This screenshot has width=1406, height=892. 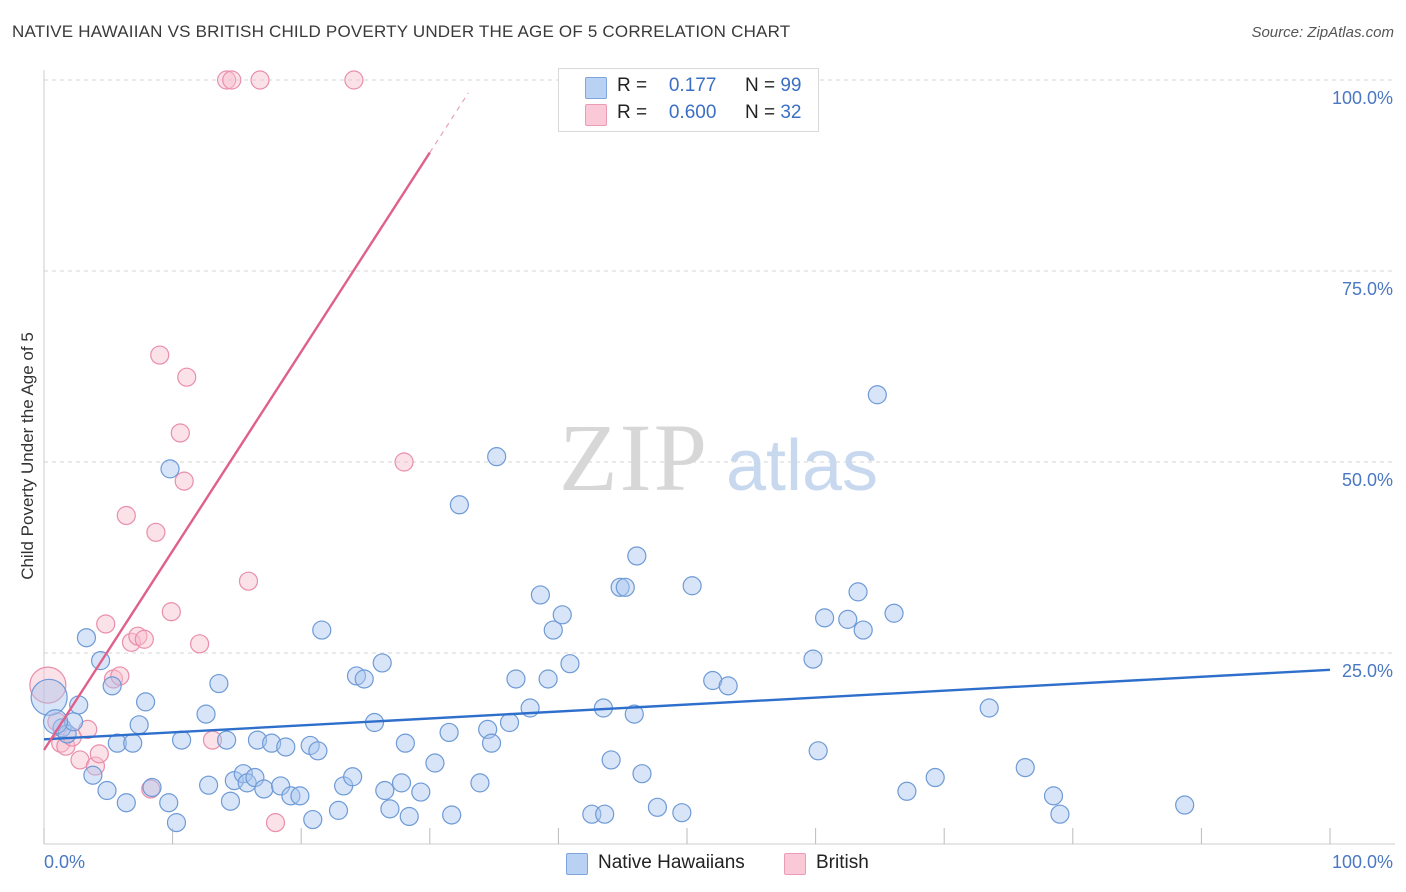 What do you see at coordinates (577, 864) in the screenshot?
I see `blue-swatch-icon` at bounding box center [577, 864].